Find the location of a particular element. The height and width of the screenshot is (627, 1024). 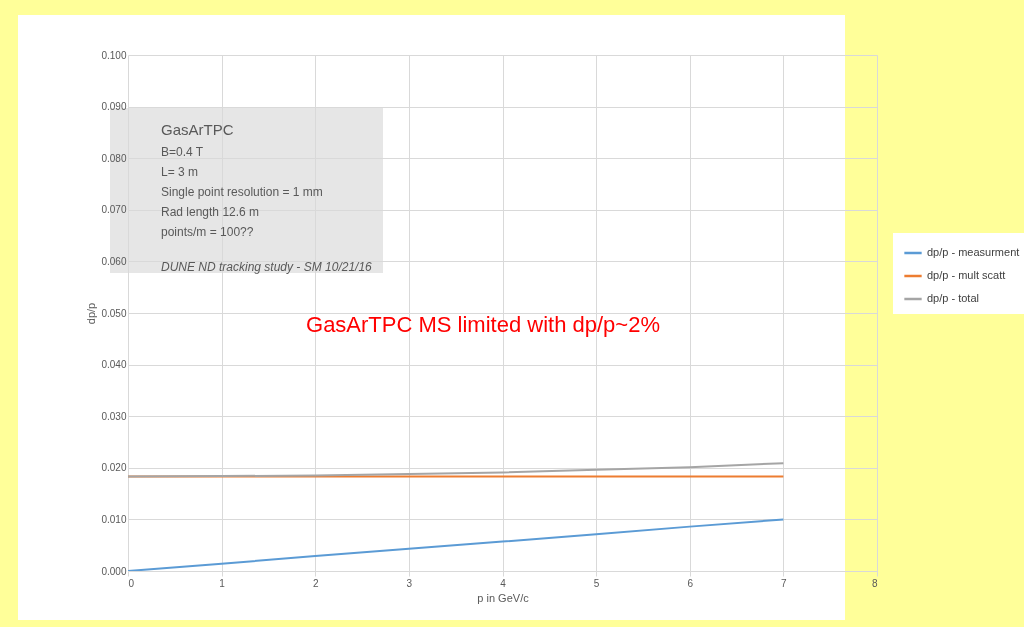

x-tick-label: 4 is located at coordinates (503, 583).